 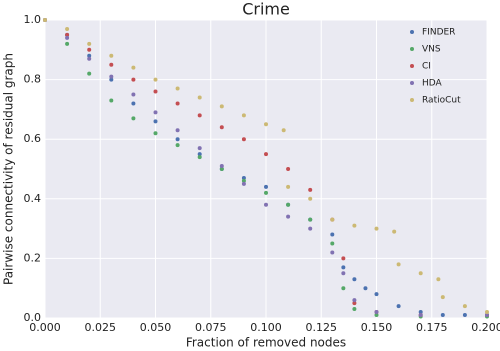 What do you see at coordinates (101, 327) in the screenshot?
I see `x-tick-label: 0.025` at bounding box center [101, 327].